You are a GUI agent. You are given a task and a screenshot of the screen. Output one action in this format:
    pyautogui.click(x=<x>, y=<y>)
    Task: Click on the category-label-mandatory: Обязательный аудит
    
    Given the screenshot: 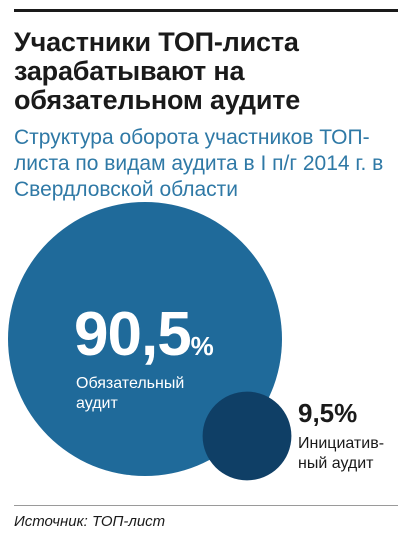 What is the action you would take?
    pyautogui.click(x=151, y=394)
    